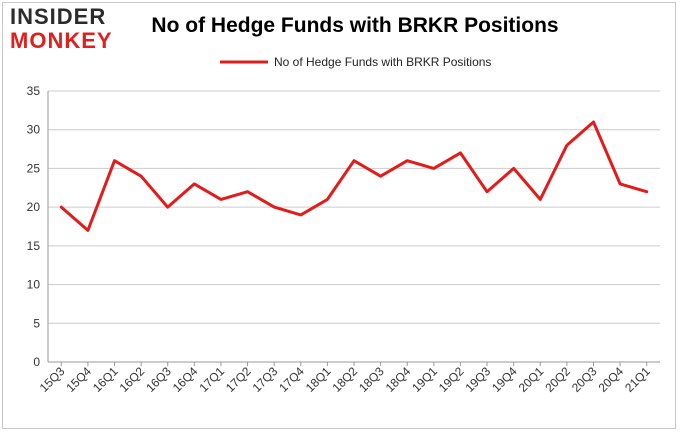 This screenshot has width=680, height=433. Describe the element at coordinates (34, 207) in the screenshot. I see `y-tick-label: 20` at that location.